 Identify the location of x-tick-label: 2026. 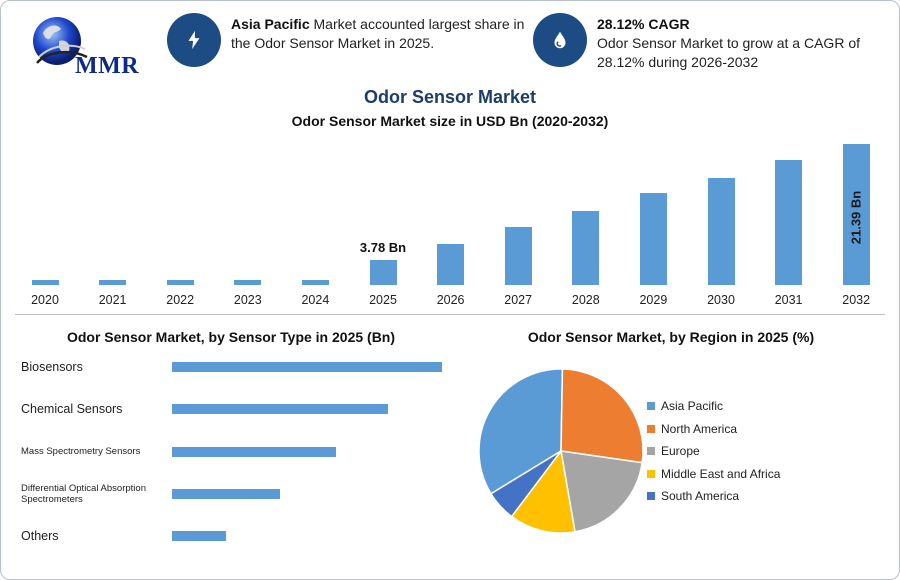
(450, 300).